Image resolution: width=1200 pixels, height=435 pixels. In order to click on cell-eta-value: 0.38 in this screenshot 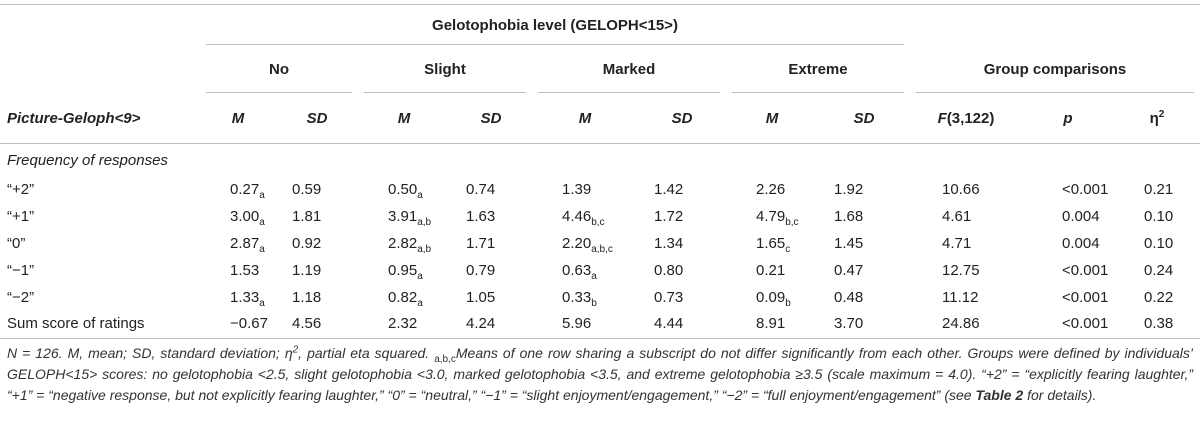, I will do `click(1157, 325)`.